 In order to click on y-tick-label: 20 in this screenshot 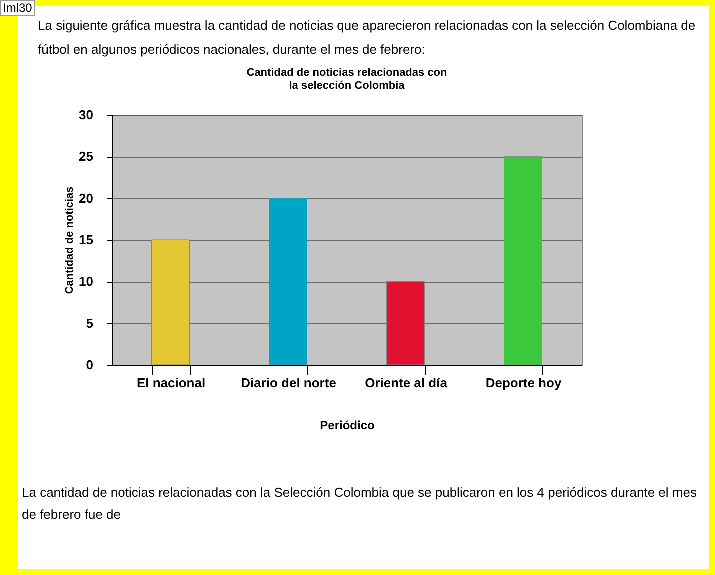, I will do `click(86, 198)`.